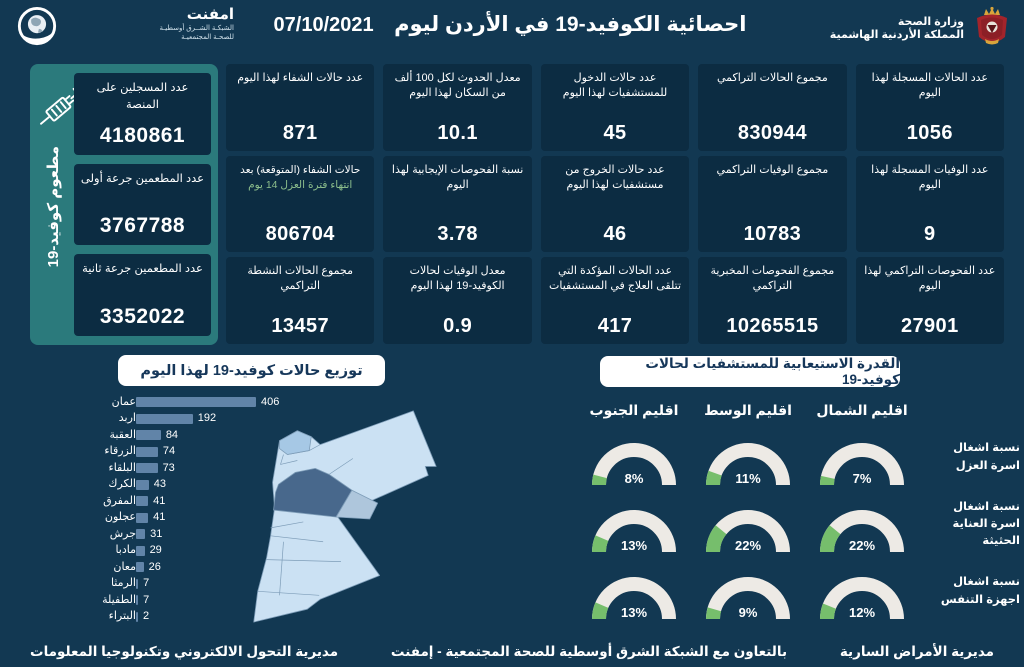  Describe the element at coordinates (570, 24) in the screenshot. I see `title-text: احصائية الكوفيد-19 في الأردن ليوم` at that location.